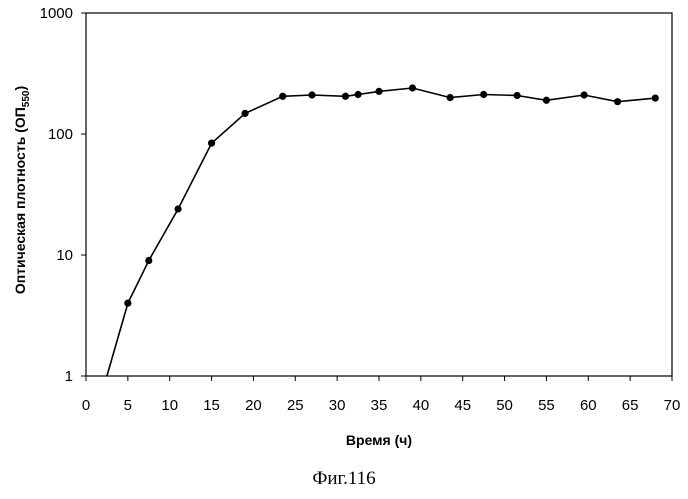 Image resolution: width=688 pixels, height=499 pixels. I want to click on x-tick-label: 60, so click(588, 405).